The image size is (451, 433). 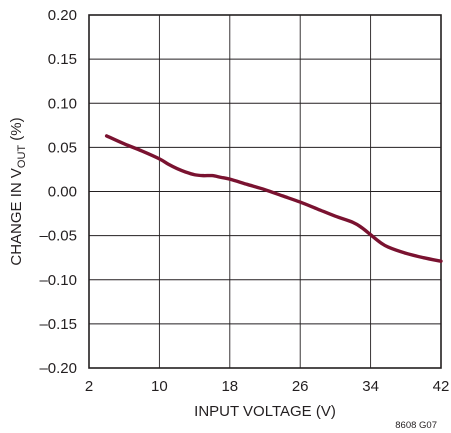 What do you see at coordinates (58, 368) in the screenshot?
I see `y-tick-label: –0.20` at bounding box center [58, 368].